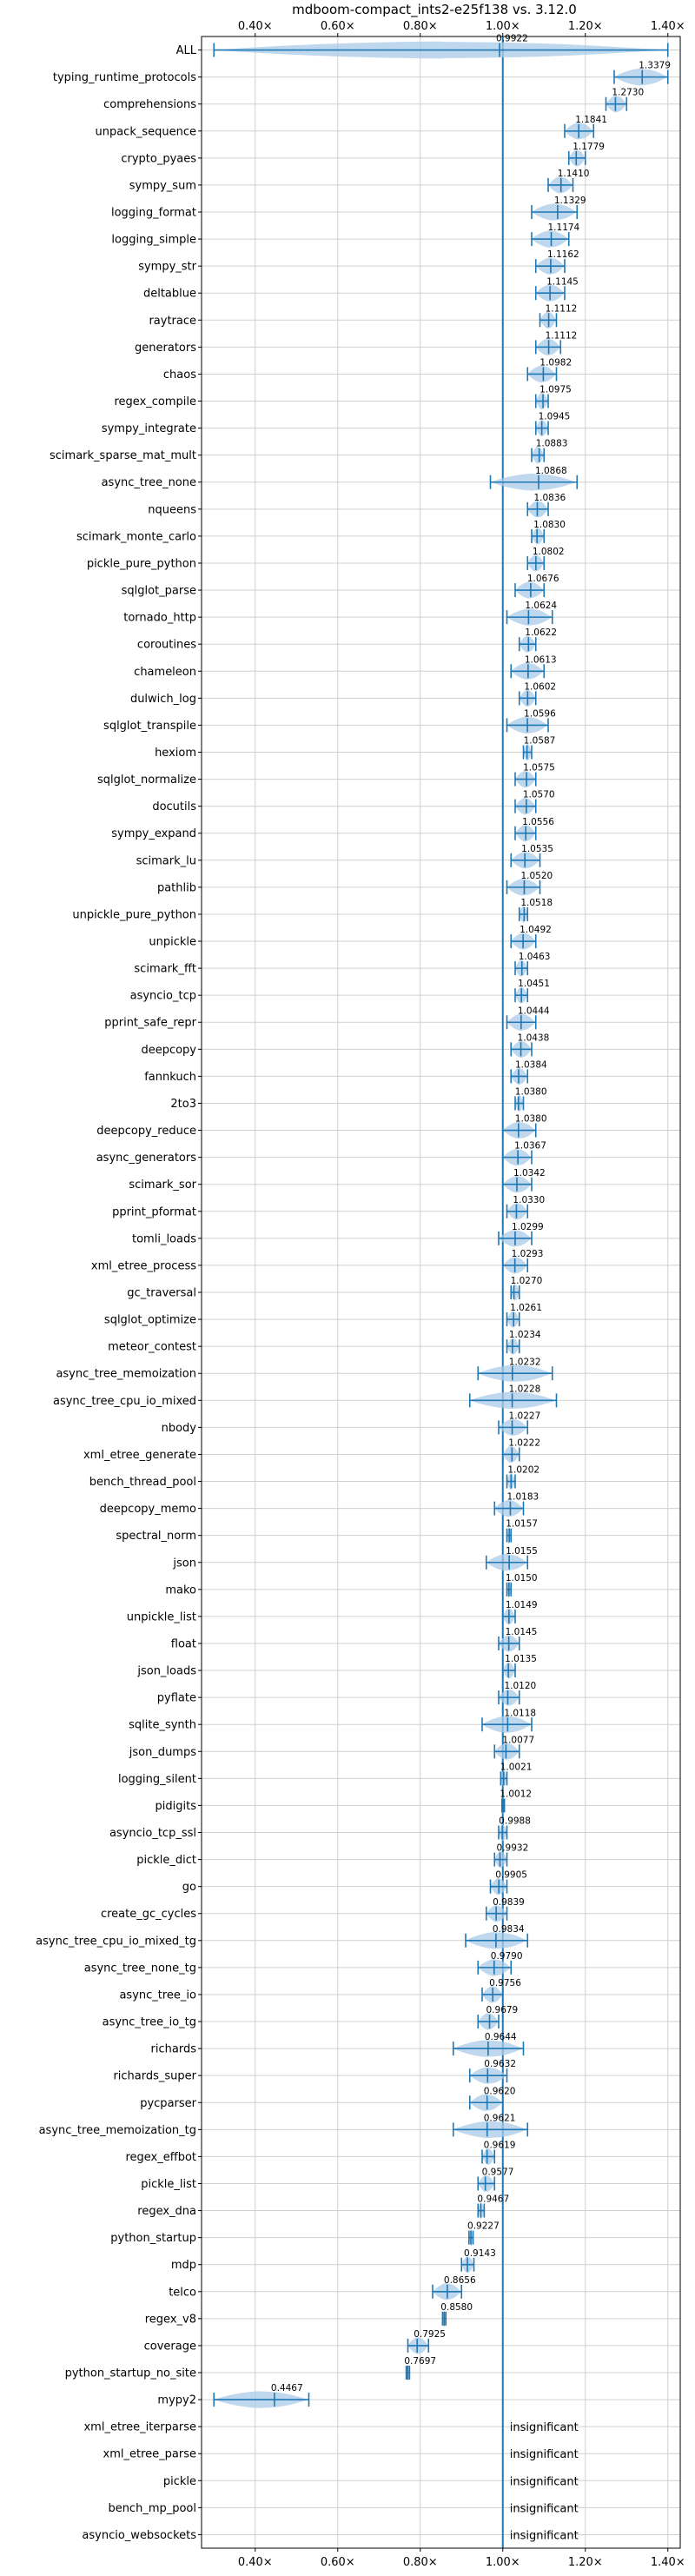 Image resolution: width=695 pixels, height=2576 pixels. I want to click on y-tick-label: nqueens, so click(172, 509).